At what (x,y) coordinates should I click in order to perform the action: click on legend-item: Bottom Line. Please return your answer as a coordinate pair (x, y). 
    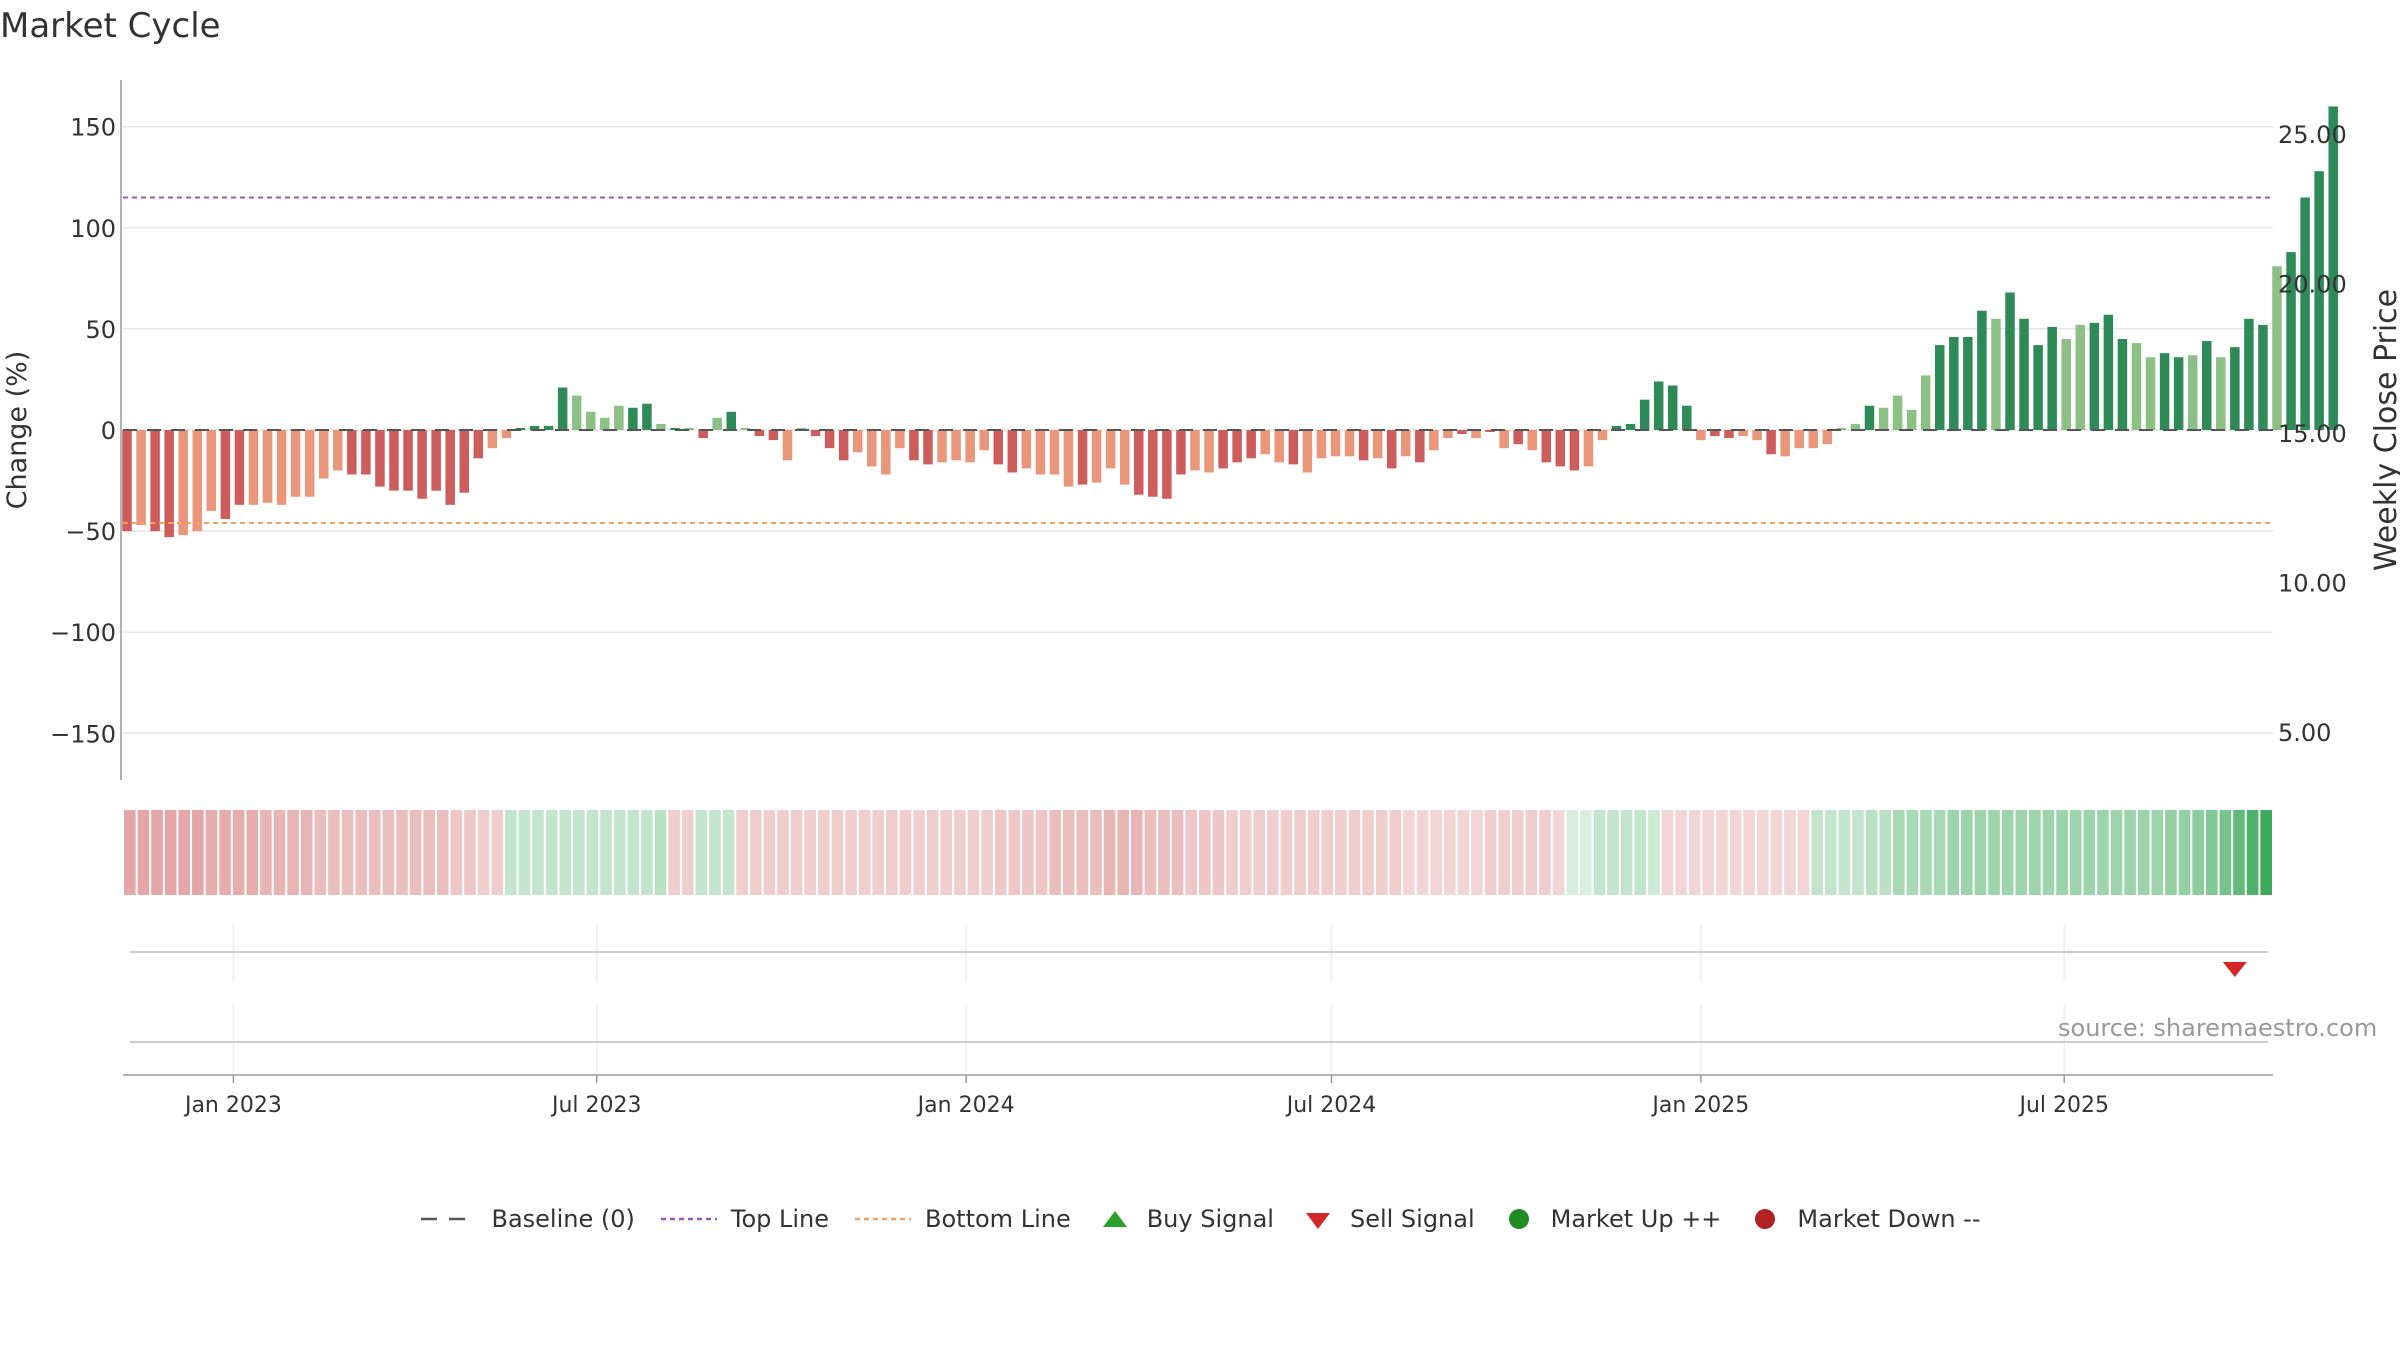
    Looking at the image, I should click on (962, 1219).